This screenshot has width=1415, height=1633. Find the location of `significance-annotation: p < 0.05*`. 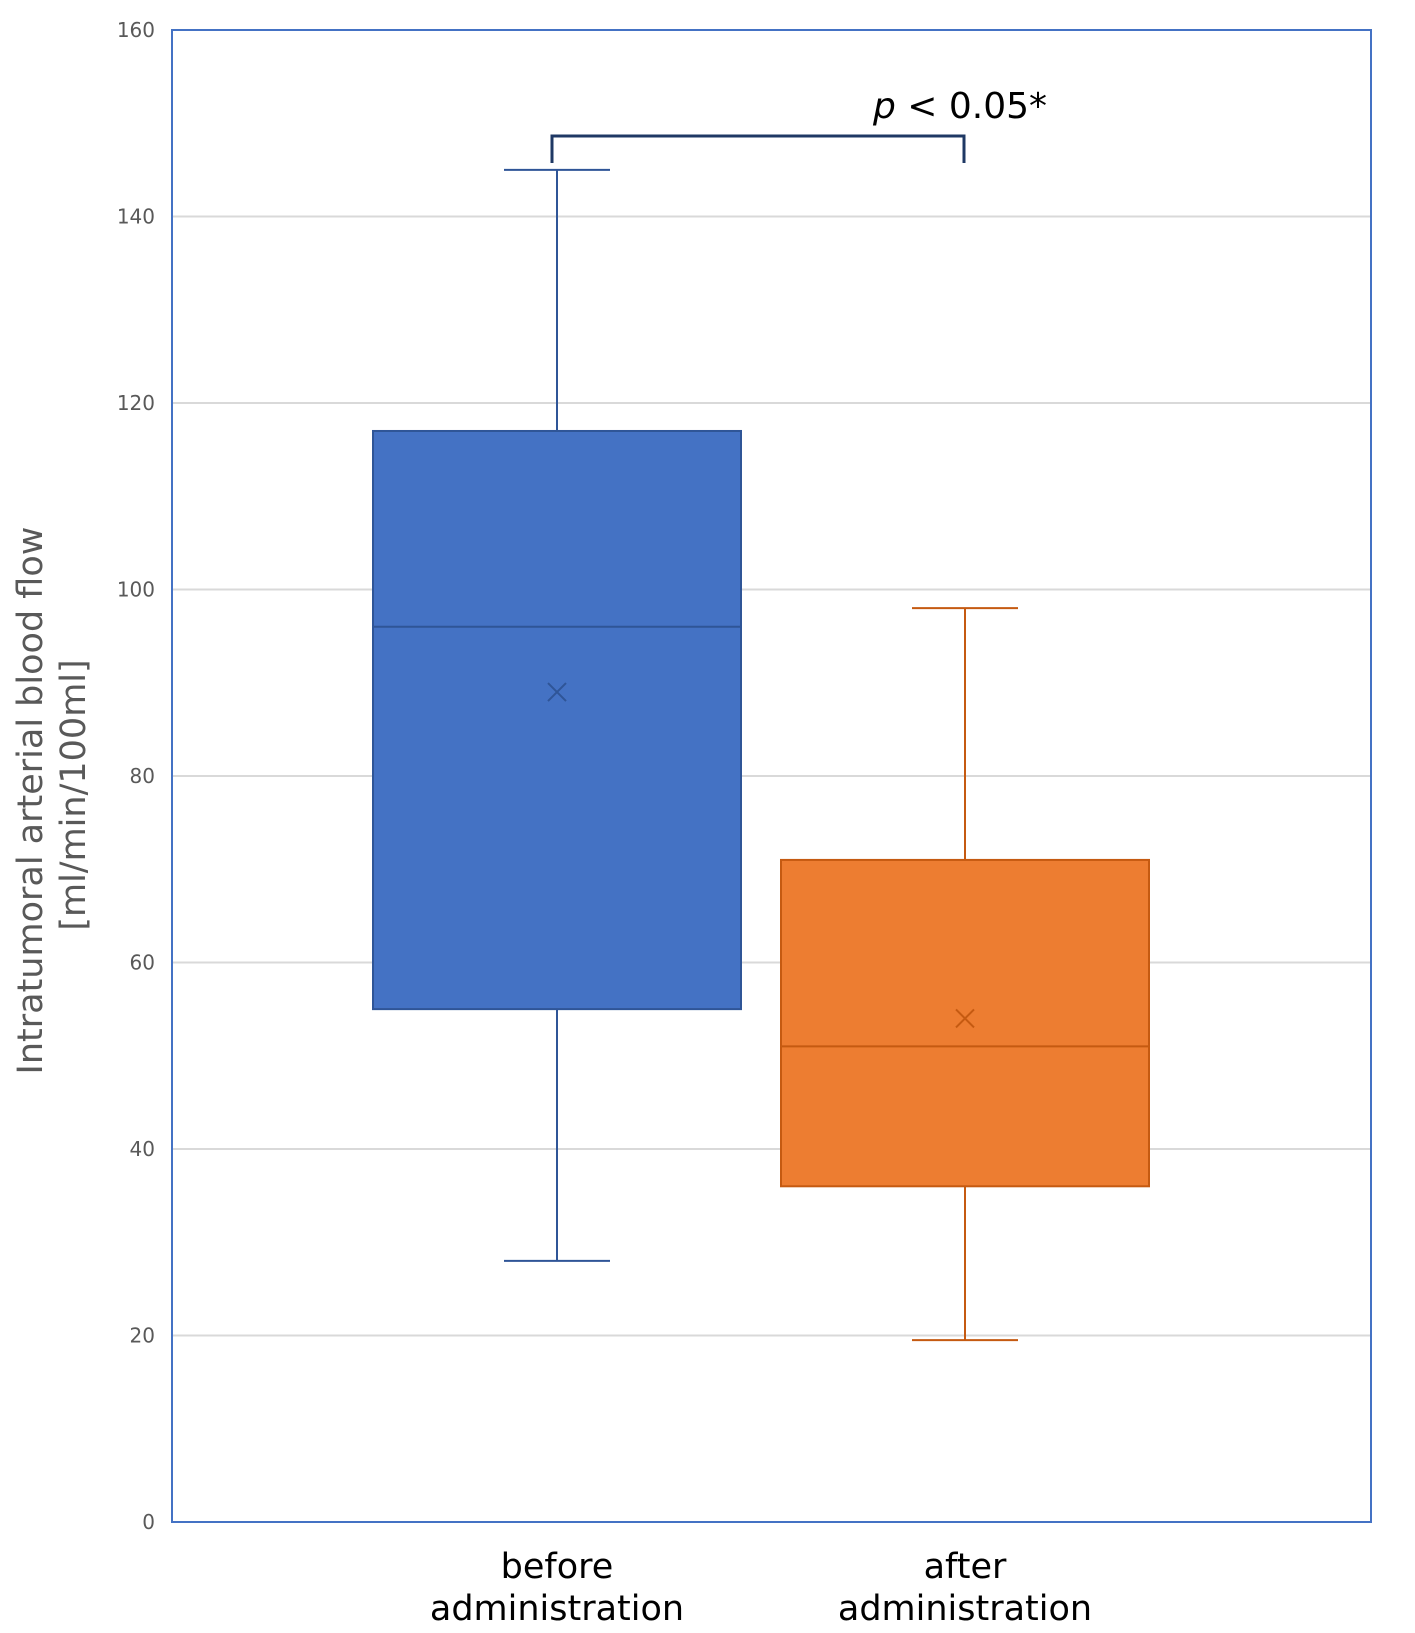

significance-annotation: p < 0.05* is located at coordinates (798, 124).